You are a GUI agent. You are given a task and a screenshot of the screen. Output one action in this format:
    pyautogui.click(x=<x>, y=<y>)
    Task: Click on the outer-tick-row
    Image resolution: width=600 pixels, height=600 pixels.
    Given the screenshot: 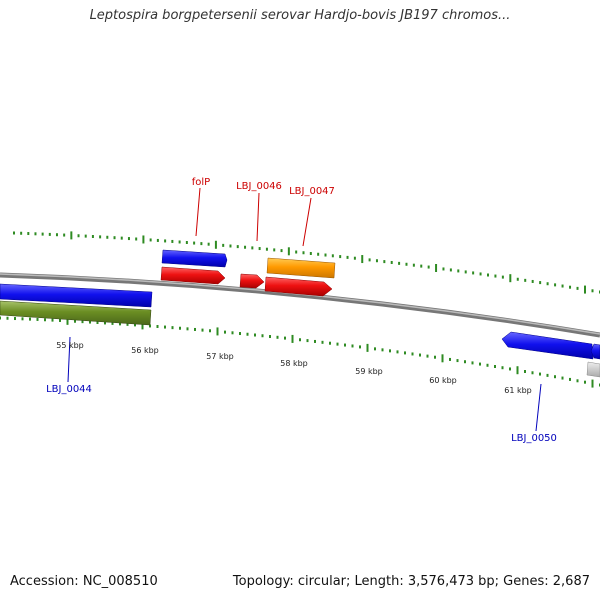 What is the action you would take?
    pyautogui.click(x=306, y=262)
    